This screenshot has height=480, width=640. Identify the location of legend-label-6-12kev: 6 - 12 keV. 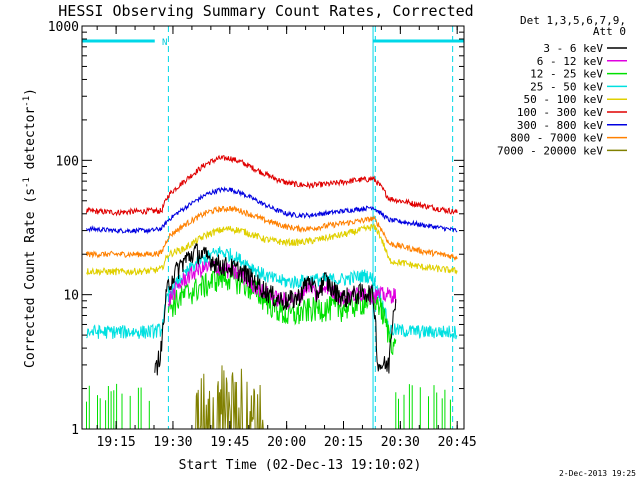
(570, 61).